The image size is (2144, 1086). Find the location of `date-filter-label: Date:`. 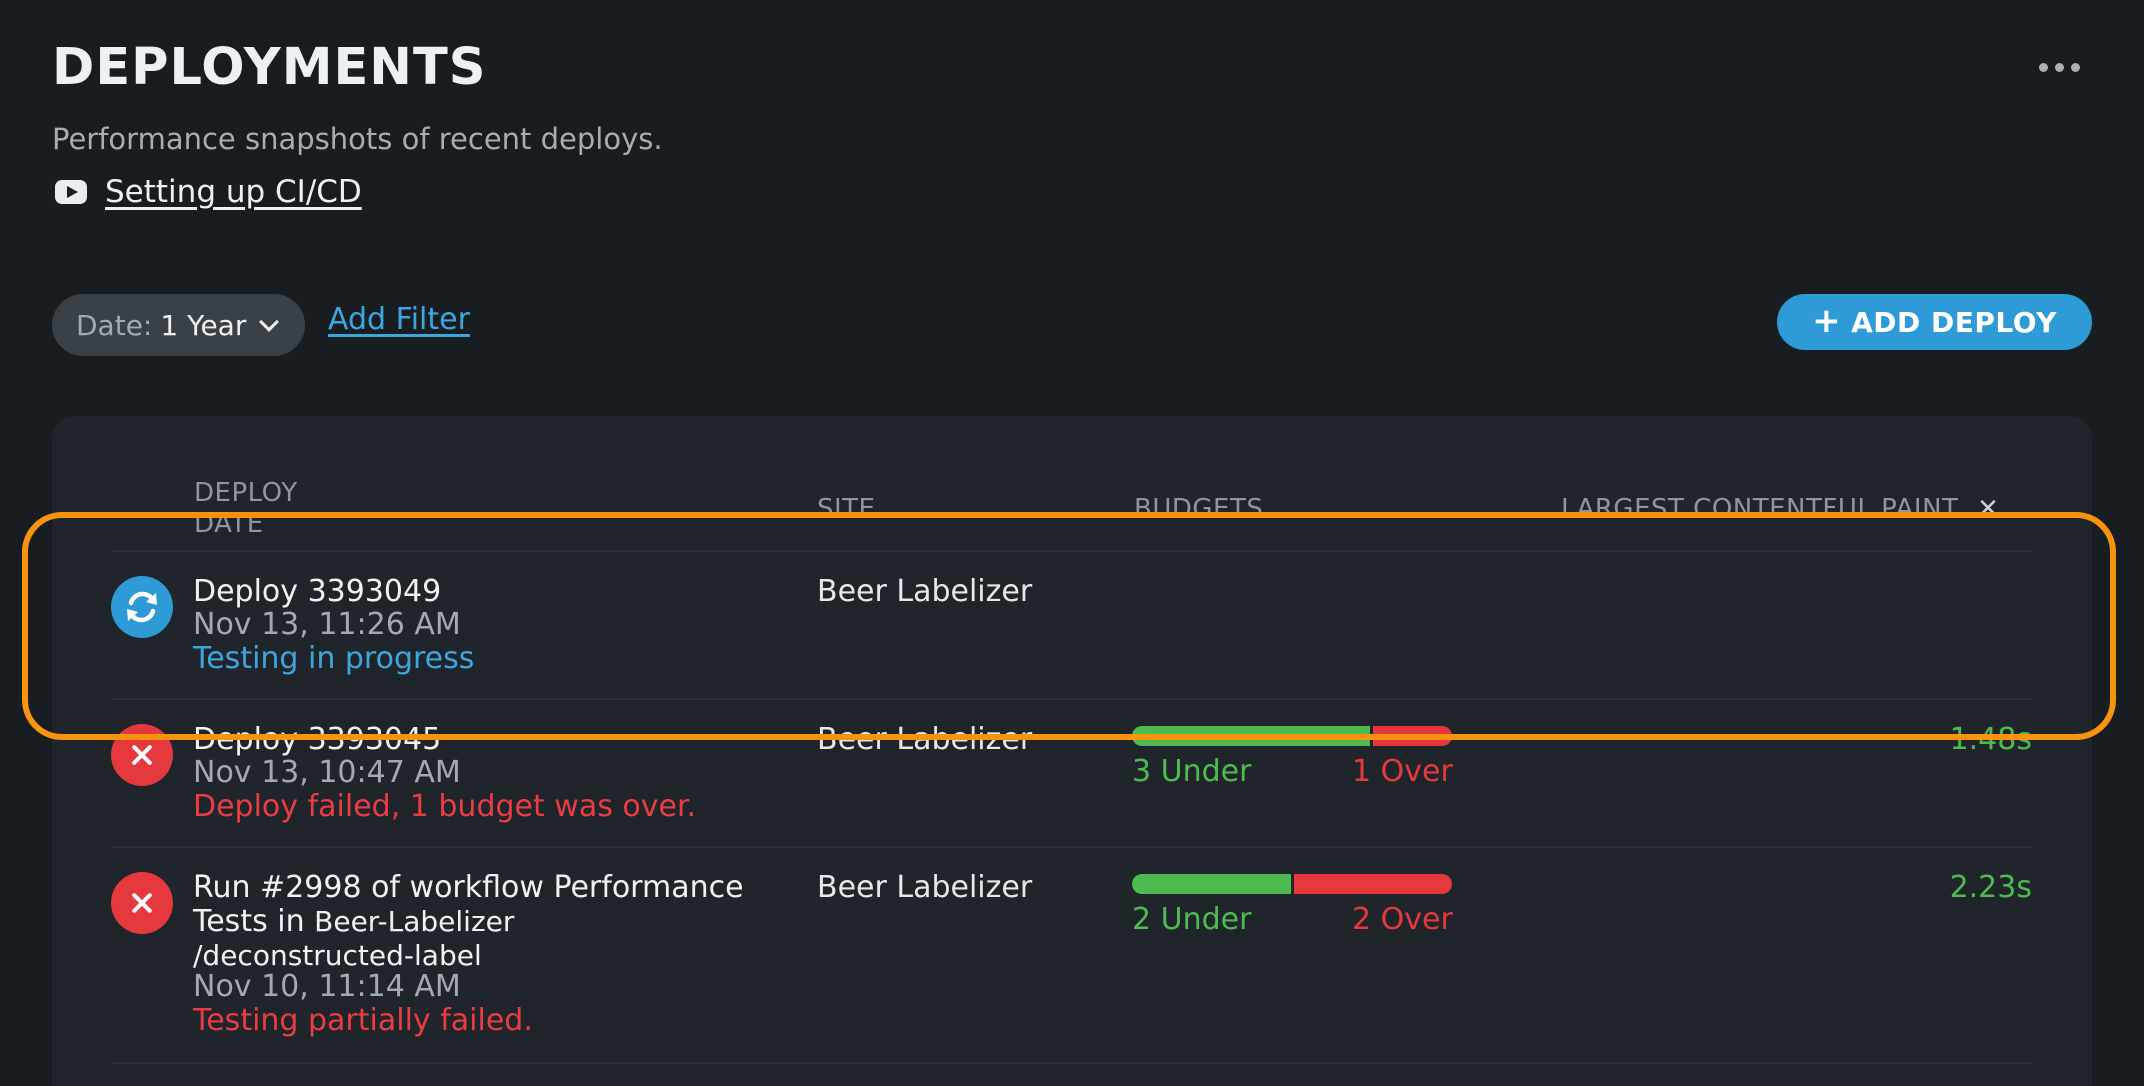

date-filter-label: Date: is located at coordinates (114, 325).